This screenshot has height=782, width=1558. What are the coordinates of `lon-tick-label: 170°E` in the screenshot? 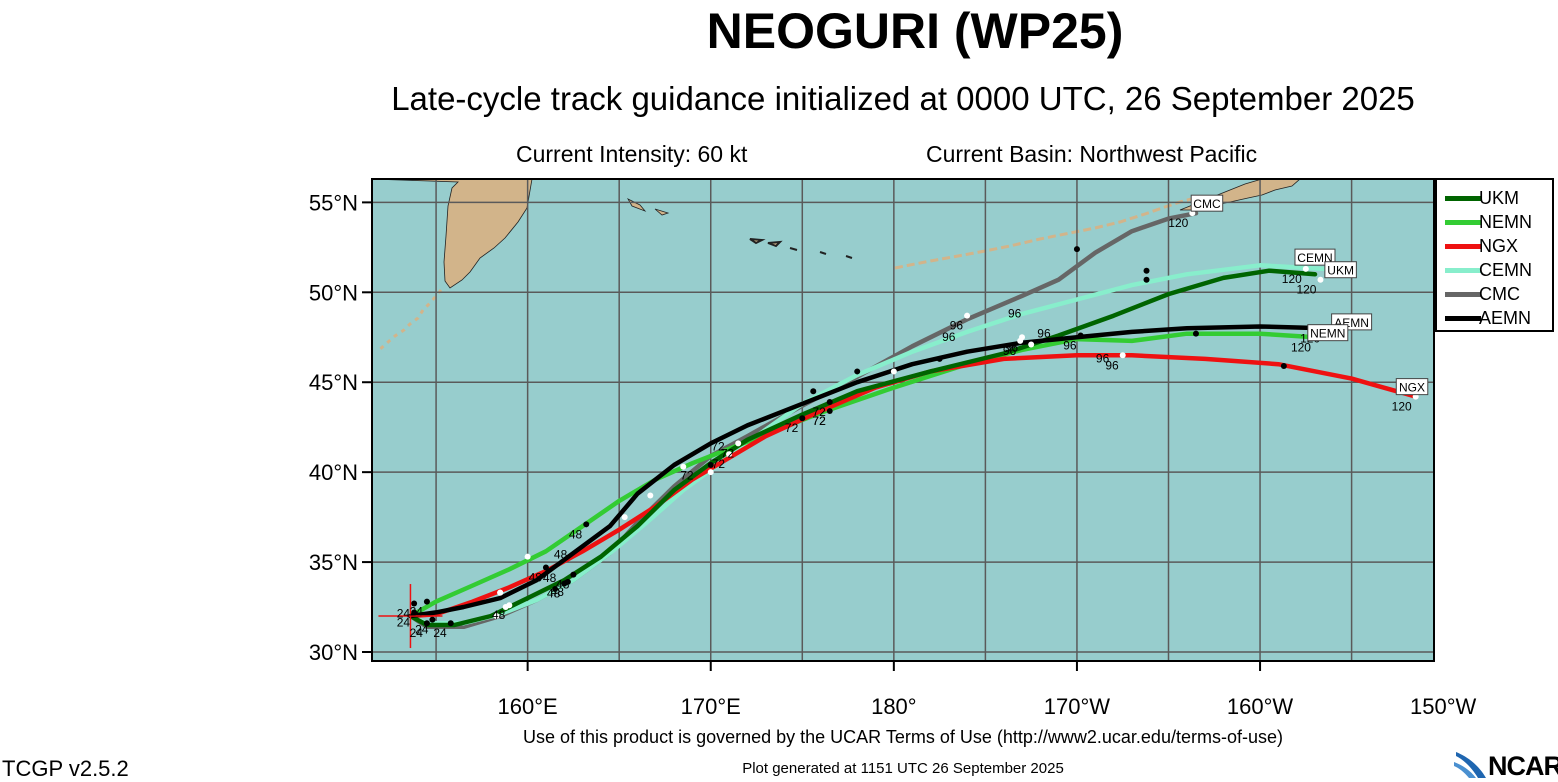 It's located at (711, 706).